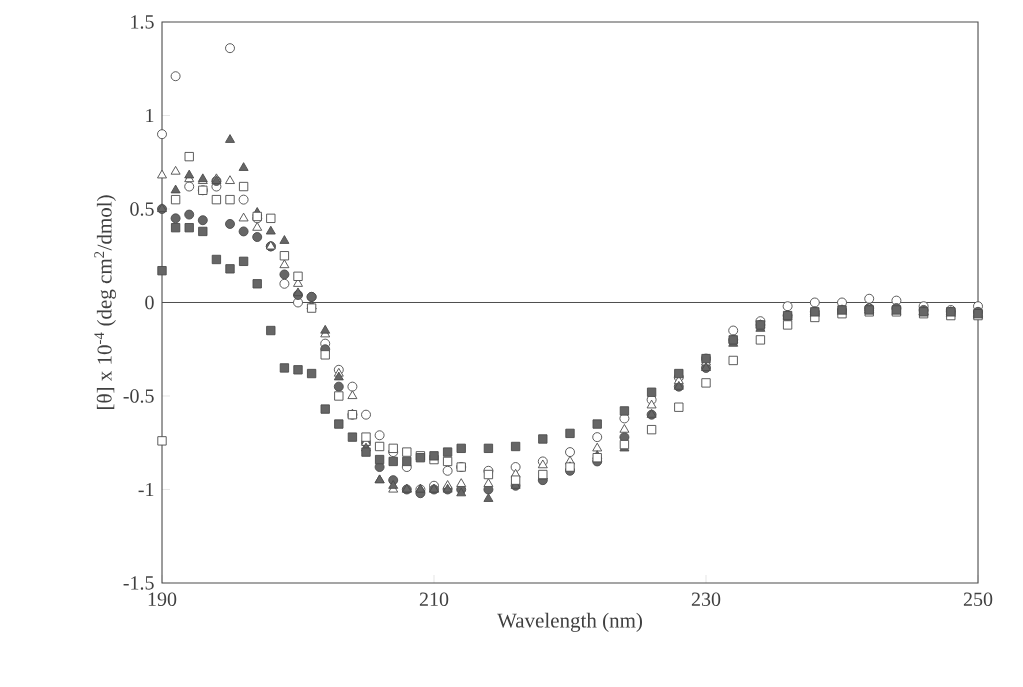 Image resolution: width=1023 pixels, height=687 pixels. What do you see at coordinates (146, 489) in the screenshot?
I see `y-tick-label: -1` at bounding box center [146, 489].